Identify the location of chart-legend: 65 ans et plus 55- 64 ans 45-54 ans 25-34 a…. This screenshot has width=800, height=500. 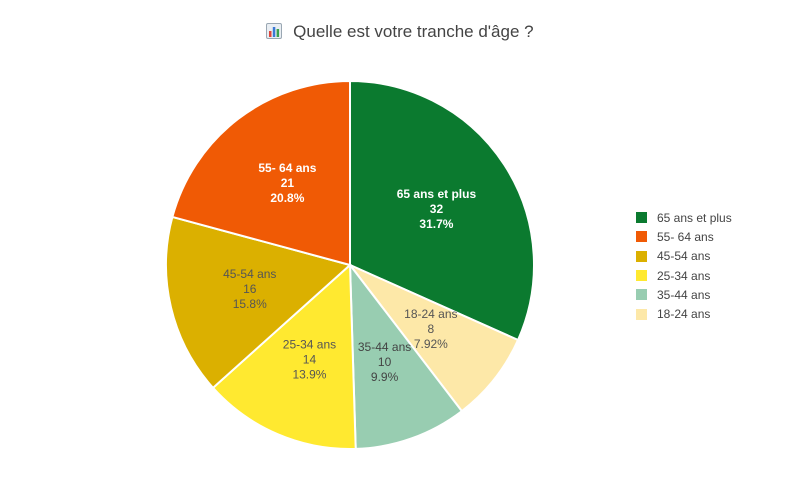
(684, 266).